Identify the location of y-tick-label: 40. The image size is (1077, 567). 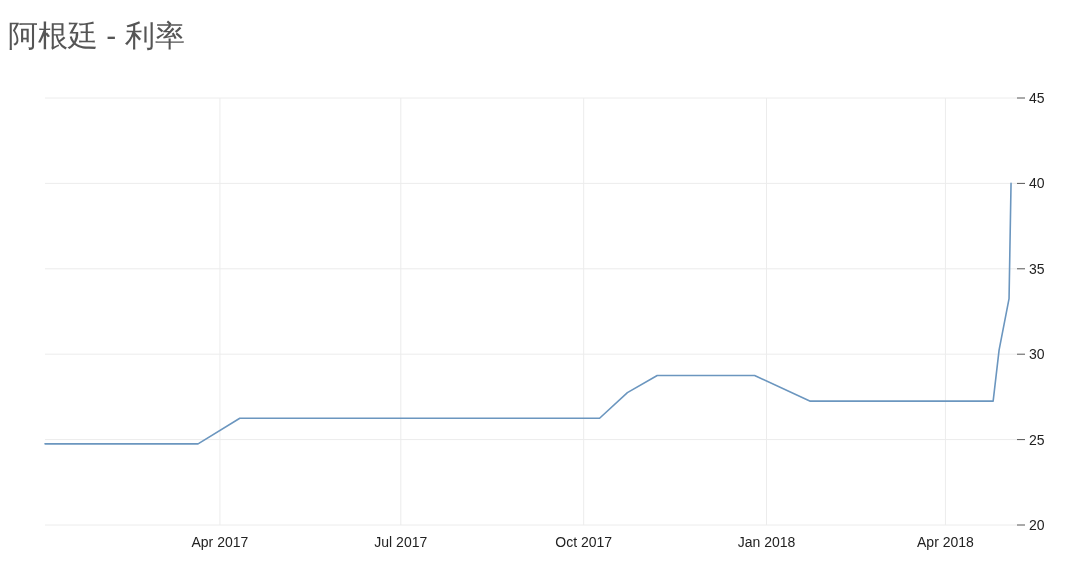
(1037, 183).